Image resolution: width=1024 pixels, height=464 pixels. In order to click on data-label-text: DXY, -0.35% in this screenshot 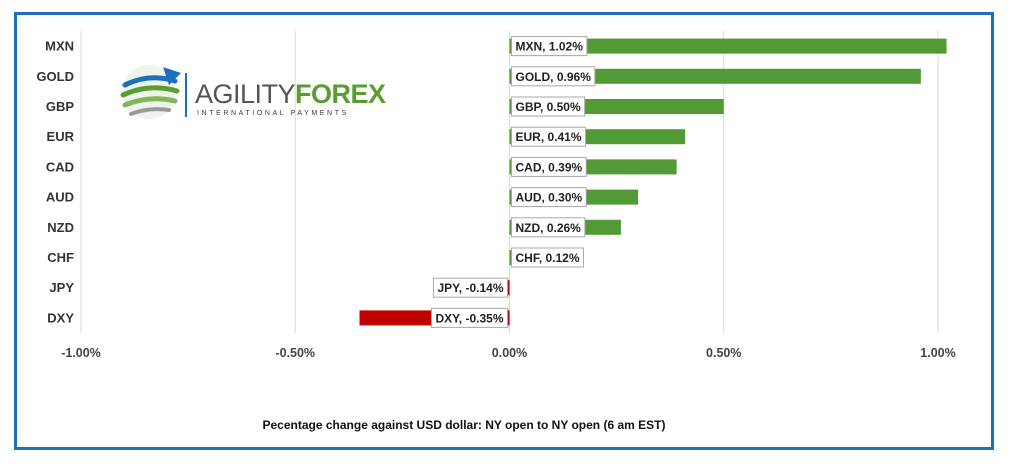, I will do `click(469, 318)`.